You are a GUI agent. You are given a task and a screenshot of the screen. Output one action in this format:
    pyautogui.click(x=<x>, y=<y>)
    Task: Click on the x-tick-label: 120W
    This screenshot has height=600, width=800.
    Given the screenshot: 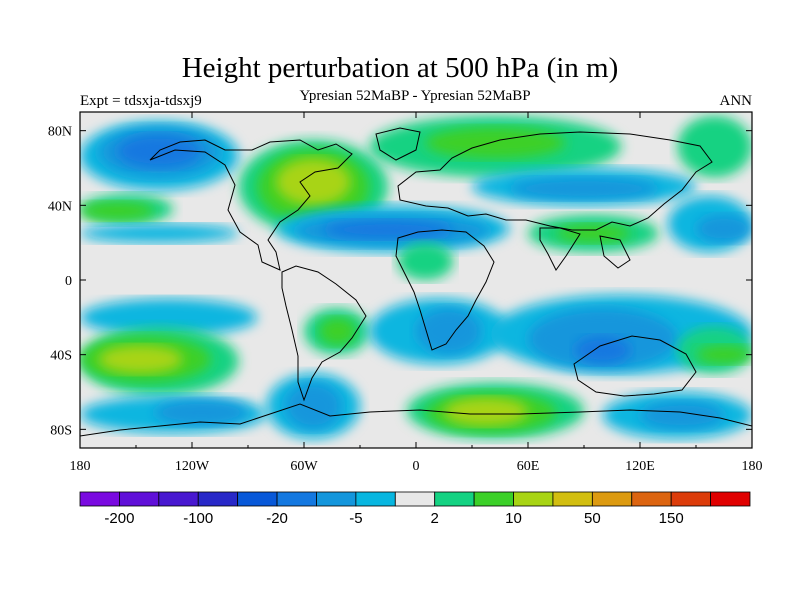 What is the action you would take?
    pyautogui.click(x=192, y=466)
    